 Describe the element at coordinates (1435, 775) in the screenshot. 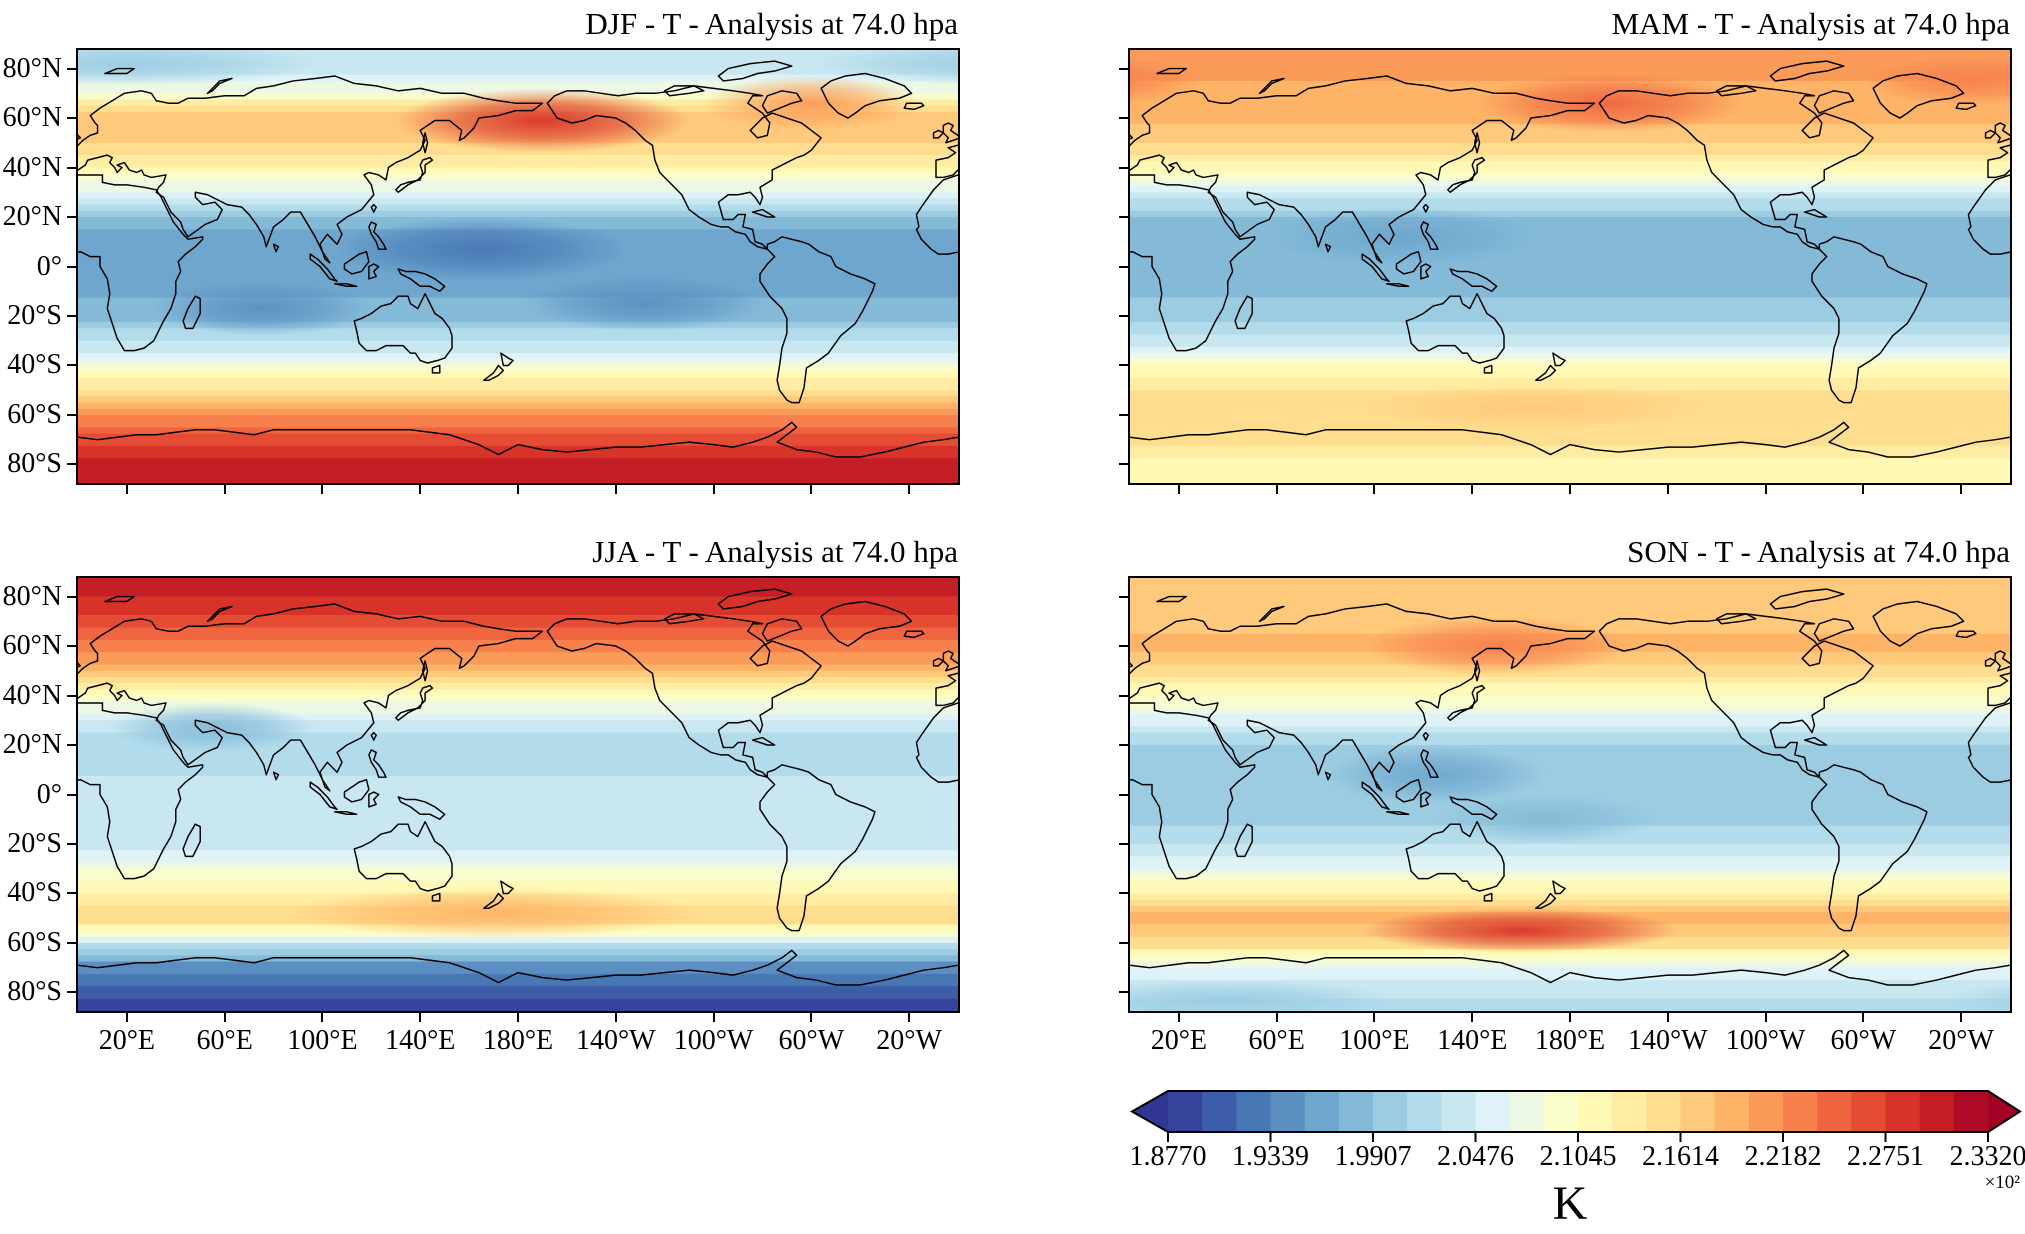

I see `anomaly-philippines-cold` at that location.